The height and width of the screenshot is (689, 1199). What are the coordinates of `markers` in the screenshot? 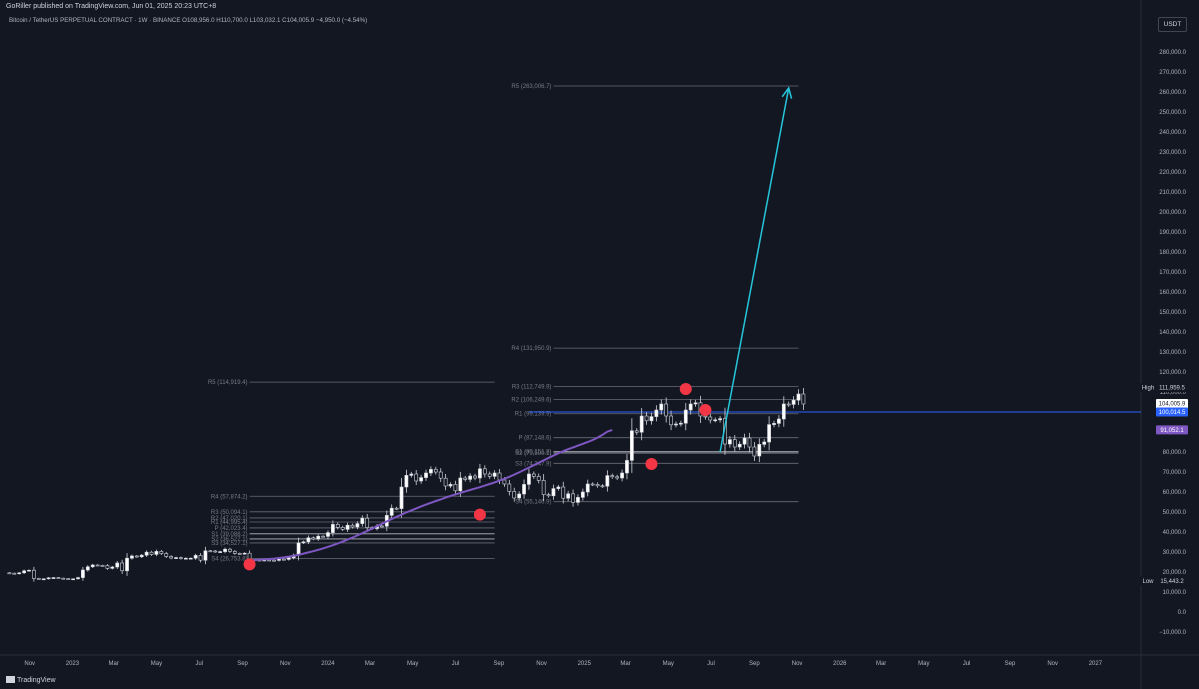 It's located at (477, 477).